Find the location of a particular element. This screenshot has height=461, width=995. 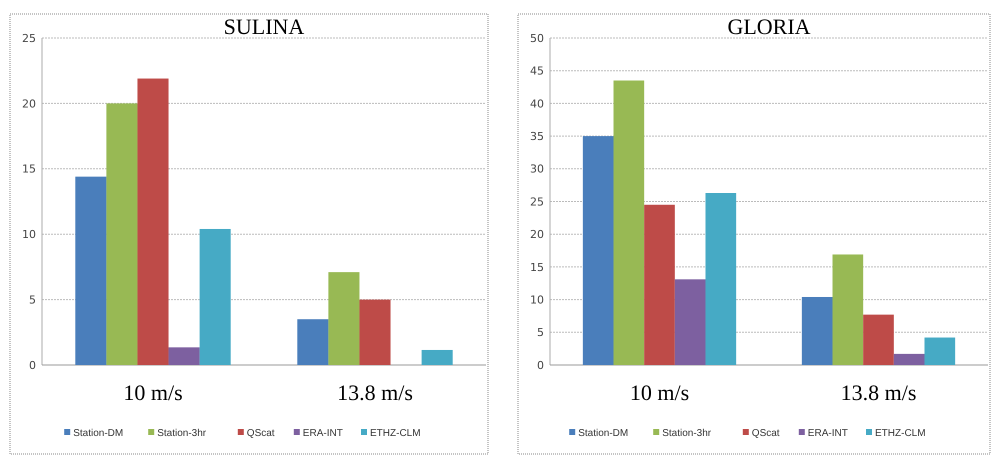

y-tick-label: 30 is located at coordinates (537, 169).